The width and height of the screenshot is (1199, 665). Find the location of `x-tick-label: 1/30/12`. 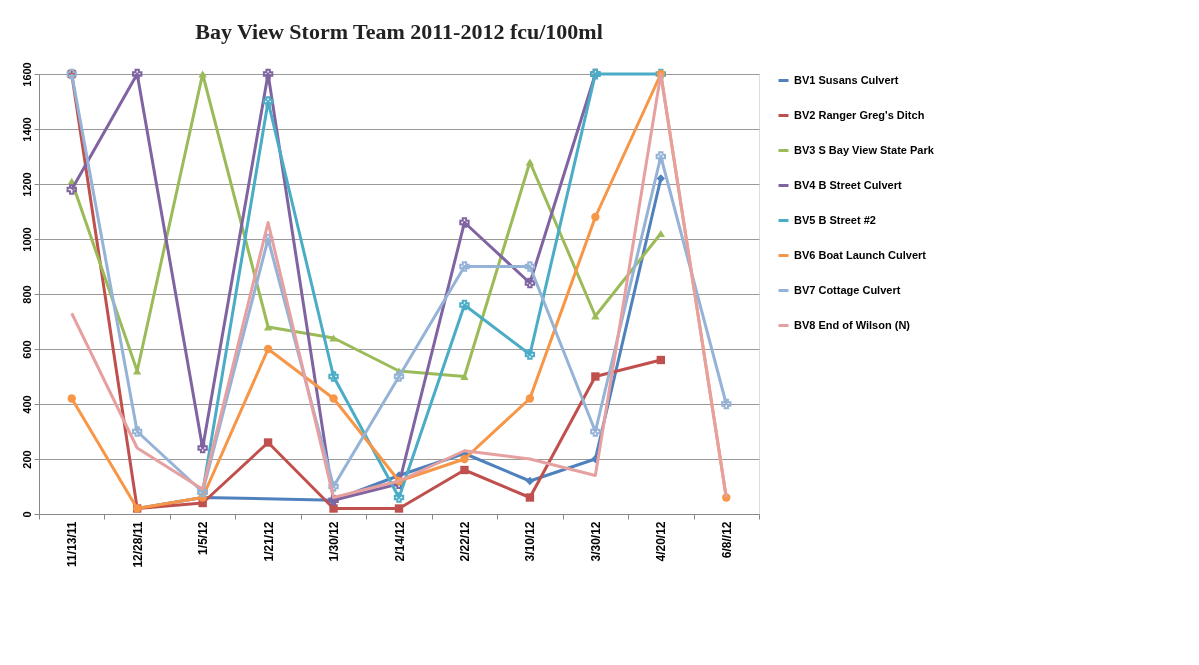

x-tick-label: 1/30/12 is located at coordinates (334, 541).